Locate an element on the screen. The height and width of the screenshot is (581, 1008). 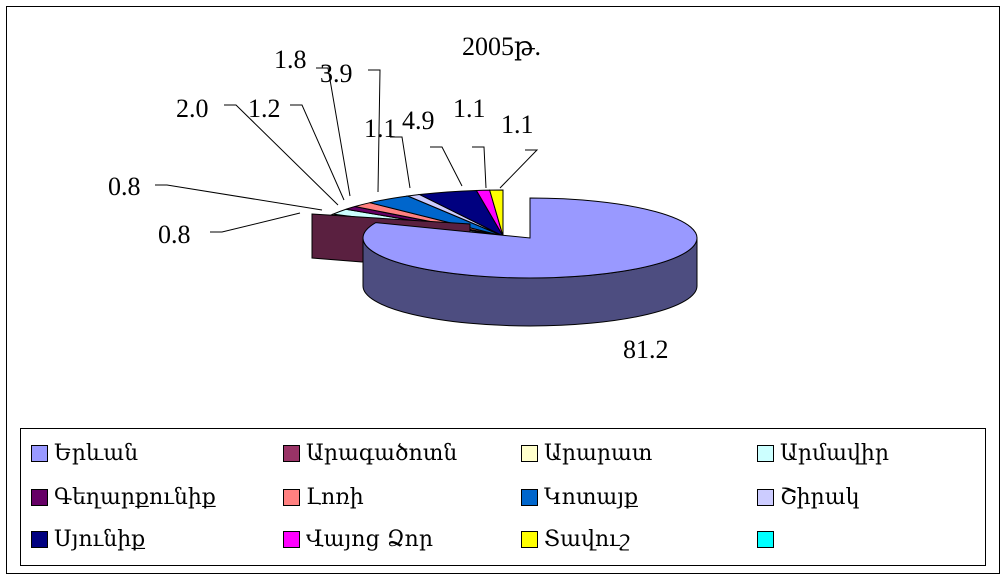
legend-label-2: Արագածոտն is located at coordinates (382, 453).